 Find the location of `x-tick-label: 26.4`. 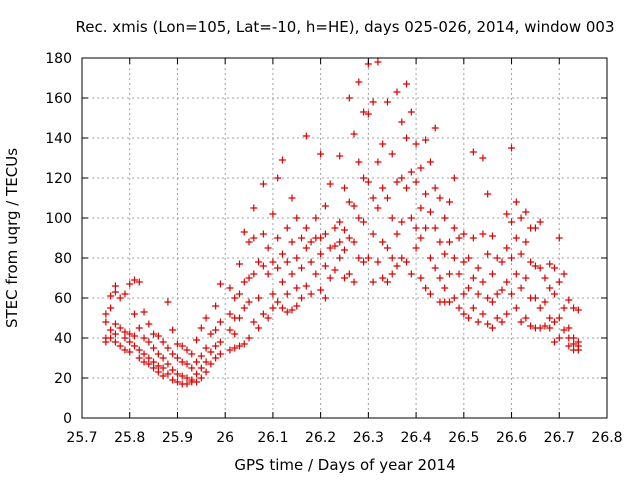

x-tick-label: 26.4 is located at coordinates (416, 438).